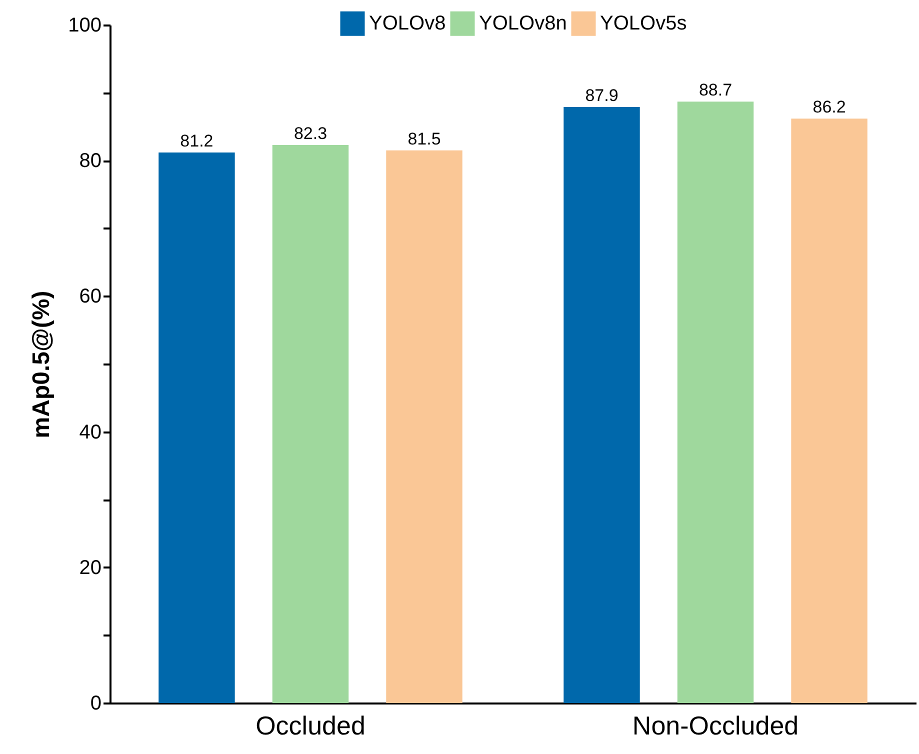  I want to click on data-label: 81.2, so click(197, 140).